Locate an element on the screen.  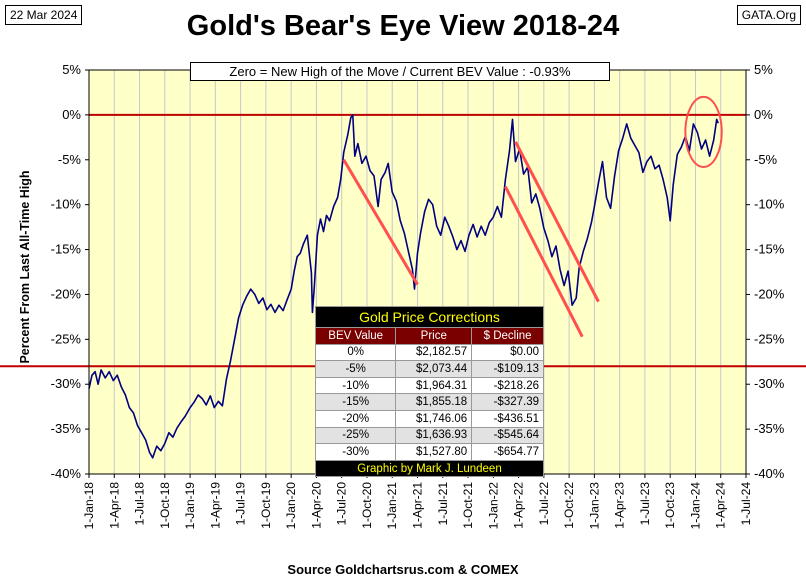
x-tick-label: 1-Apr-18 is located at coordinates (114, 505).